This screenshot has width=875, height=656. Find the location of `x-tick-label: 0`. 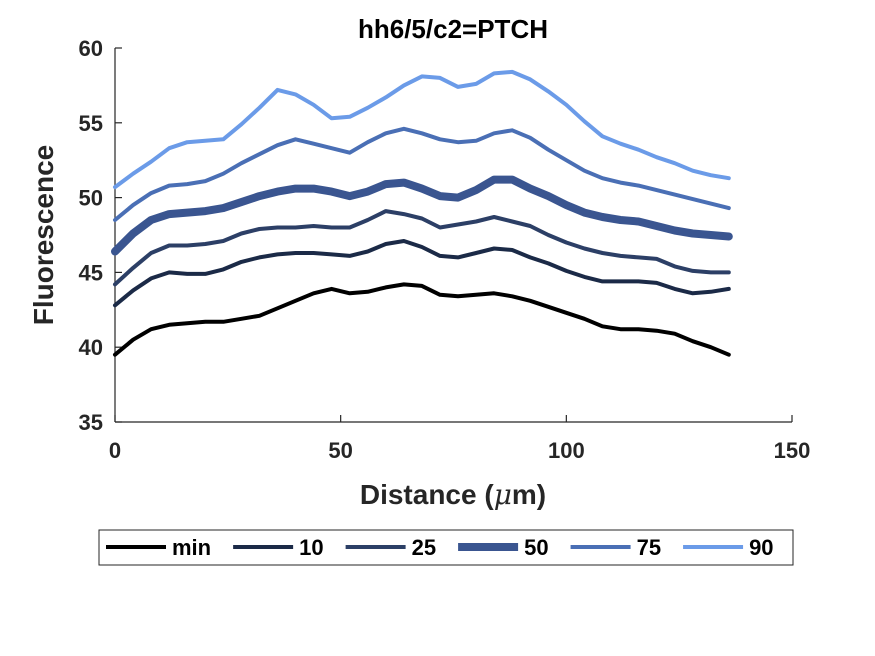

x-tick-label: 0 is located at coordinates (115, 450).